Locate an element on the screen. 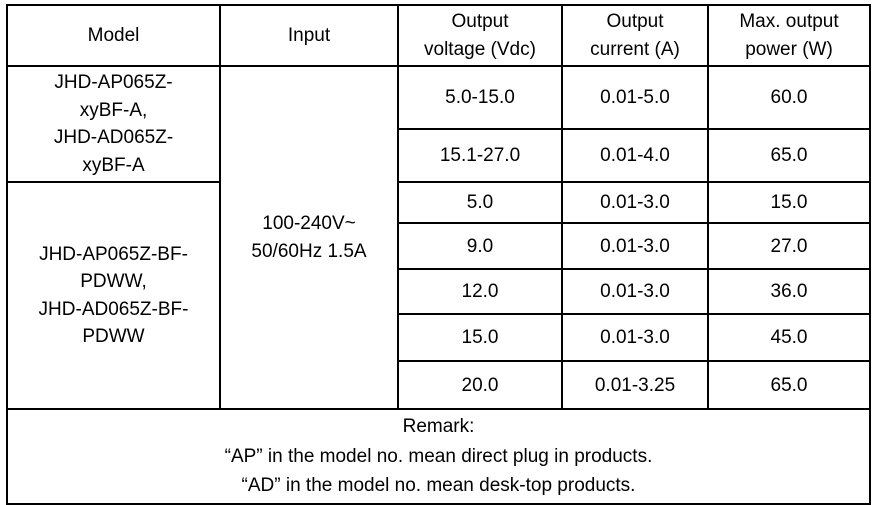 This screenshot has width=875, height=505. max-power-cell: 60.0 is located at coordinates (789, 97).